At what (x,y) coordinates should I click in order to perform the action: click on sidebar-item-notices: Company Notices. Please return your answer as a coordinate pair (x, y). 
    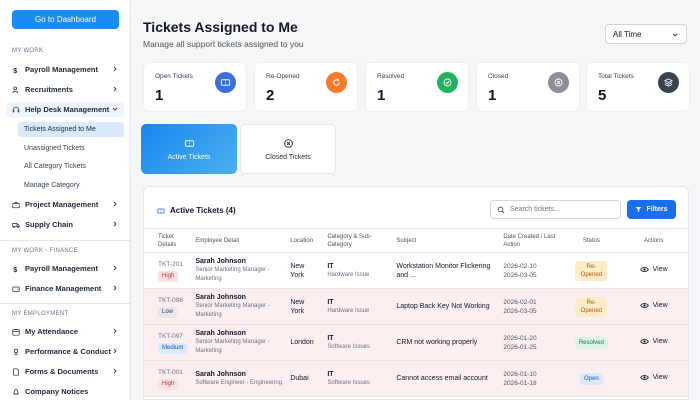
    Looking at the image, I should click on (65, 391).